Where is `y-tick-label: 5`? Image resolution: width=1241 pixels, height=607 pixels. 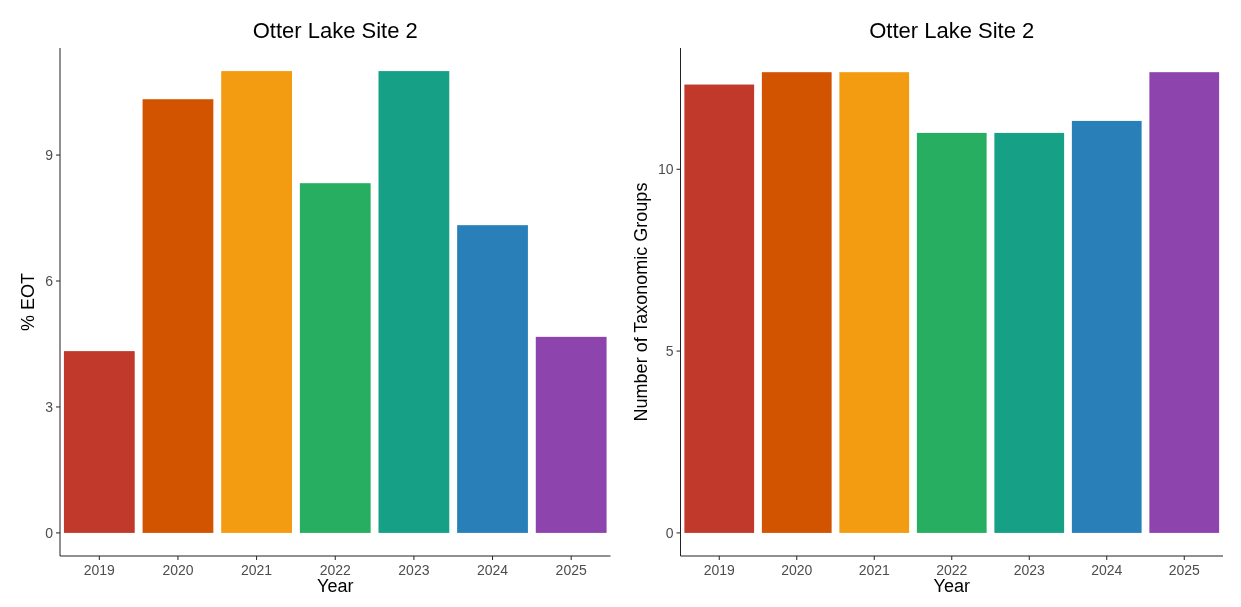
y-tick-label: 5 is located at coordinates (669, 350).